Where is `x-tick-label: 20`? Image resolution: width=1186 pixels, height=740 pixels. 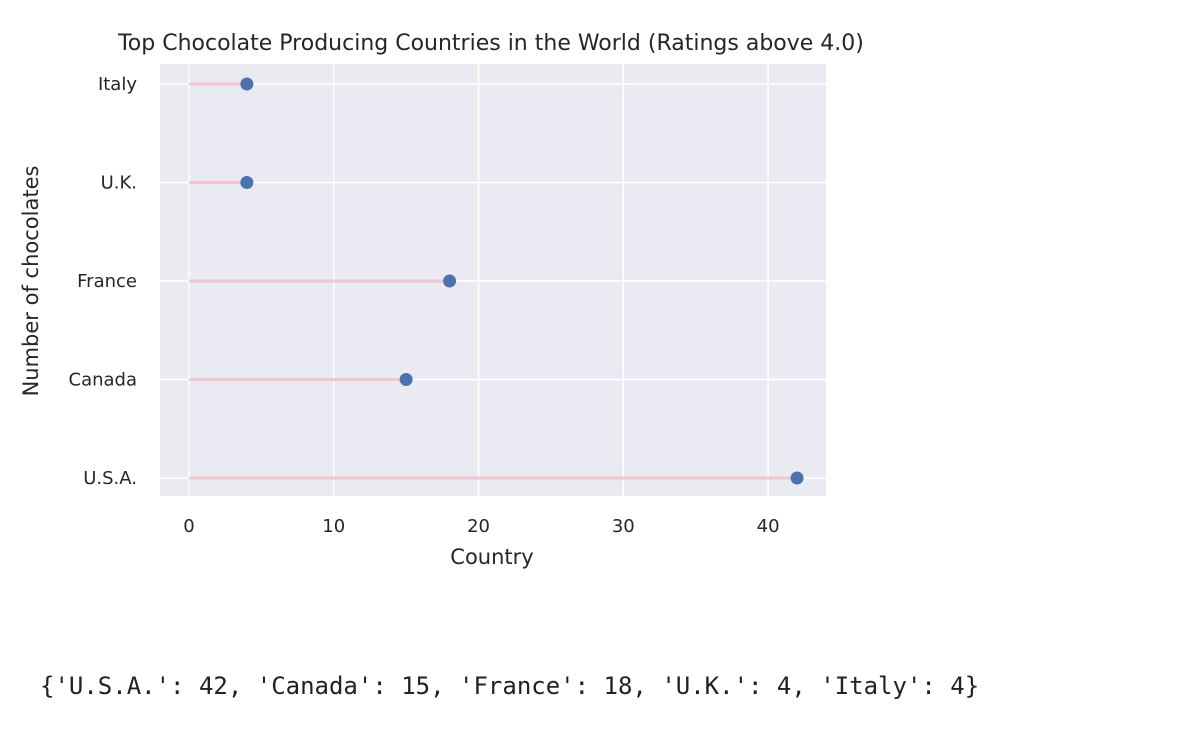 x-tick-label: 20 is located at coordinates (478, 526).